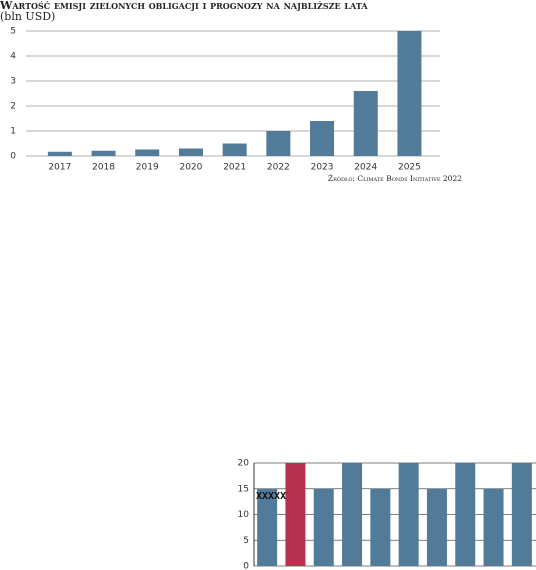  Describe the element at coordinates (13, 107) in the screenshot. I see `y-tick-label: 2` at that location.